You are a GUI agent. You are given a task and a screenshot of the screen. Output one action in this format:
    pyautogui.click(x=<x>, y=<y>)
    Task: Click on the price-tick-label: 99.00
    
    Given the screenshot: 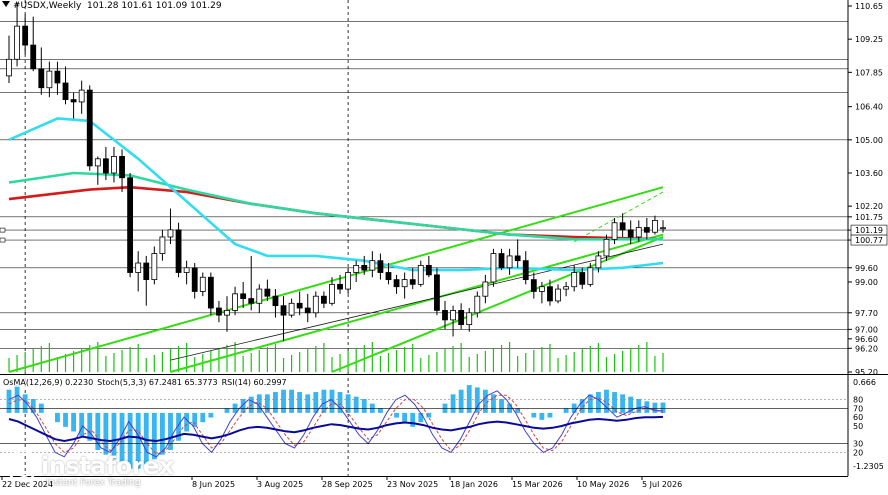 What is the action you would take?
    pyautogui.click(x=866, y=282)
    